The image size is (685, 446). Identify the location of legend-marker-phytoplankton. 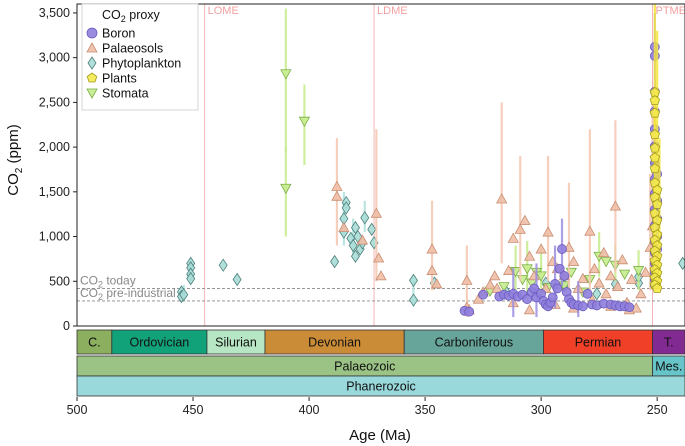
(92, 63).